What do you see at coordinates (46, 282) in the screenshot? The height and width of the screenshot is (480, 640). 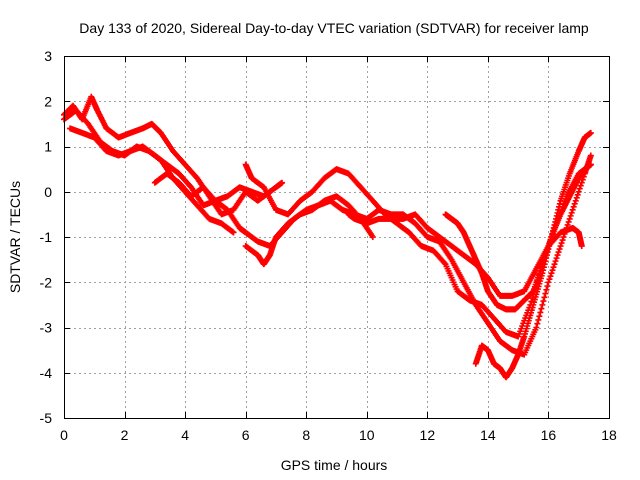 I see `y-tick-label: -2` at bounding box center [46, 282].